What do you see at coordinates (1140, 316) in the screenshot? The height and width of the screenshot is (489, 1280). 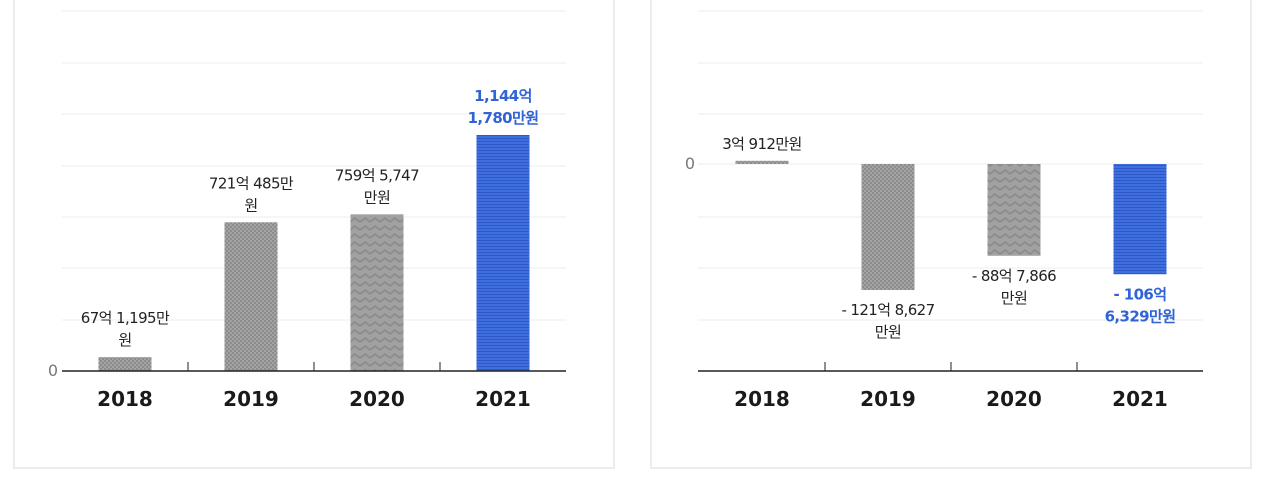 I see `value-label-2021: 6,329만원` at bounding box center [1140, 316].